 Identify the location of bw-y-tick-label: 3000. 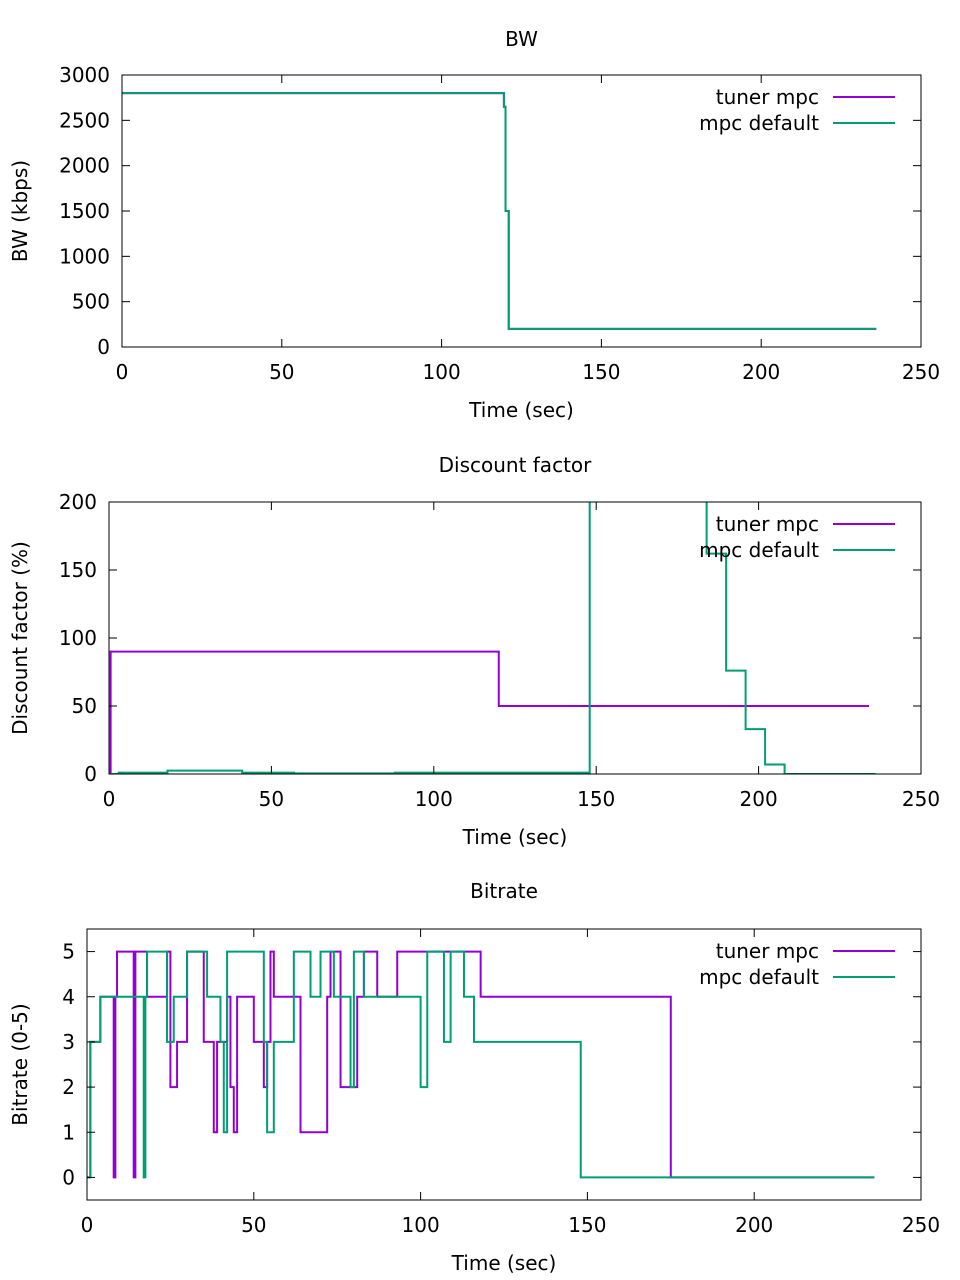
(84, 75).